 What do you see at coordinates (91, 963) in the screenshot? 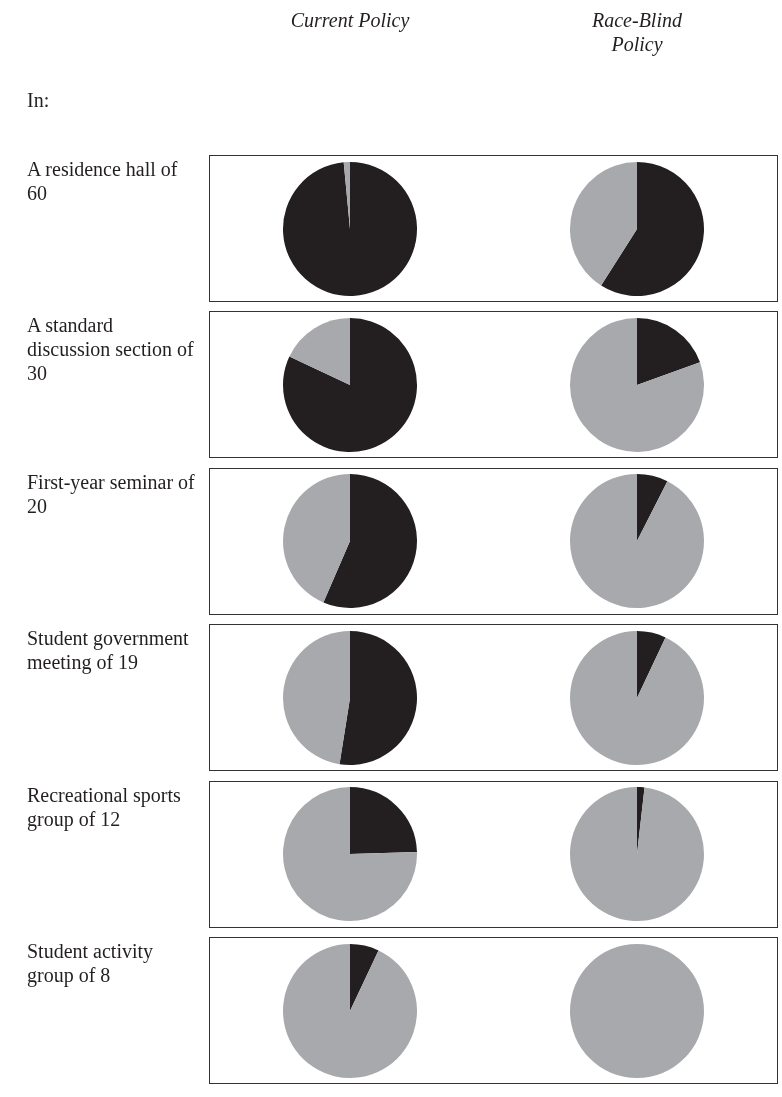
I see `text: Student activity group of 8` at bounding box center [91, 963].